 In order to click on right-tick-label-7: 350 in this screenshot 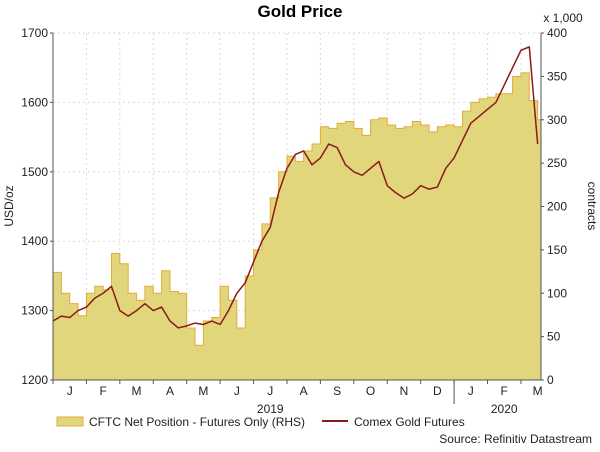, I will do `click(557, 76)`.